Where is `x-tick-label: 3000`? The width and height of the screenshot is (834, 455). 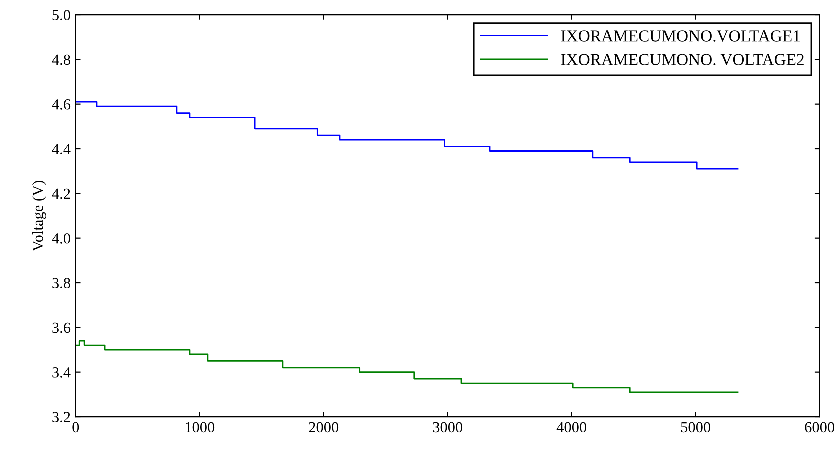
x-tick-label: 3000 is located at coordinates (448, 427).